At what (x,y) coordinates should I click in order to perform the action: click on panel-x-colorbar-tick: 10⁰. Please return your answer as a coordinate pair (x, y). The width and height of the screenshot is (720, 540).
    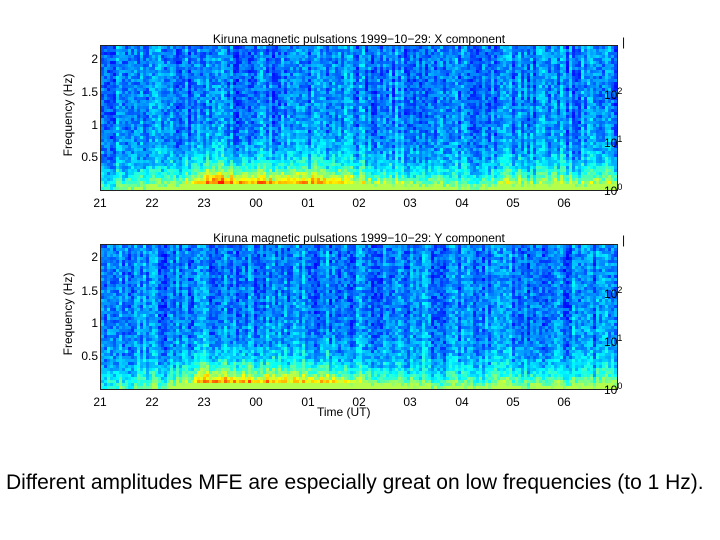
    Looking at the image, I should click on (613, 190).